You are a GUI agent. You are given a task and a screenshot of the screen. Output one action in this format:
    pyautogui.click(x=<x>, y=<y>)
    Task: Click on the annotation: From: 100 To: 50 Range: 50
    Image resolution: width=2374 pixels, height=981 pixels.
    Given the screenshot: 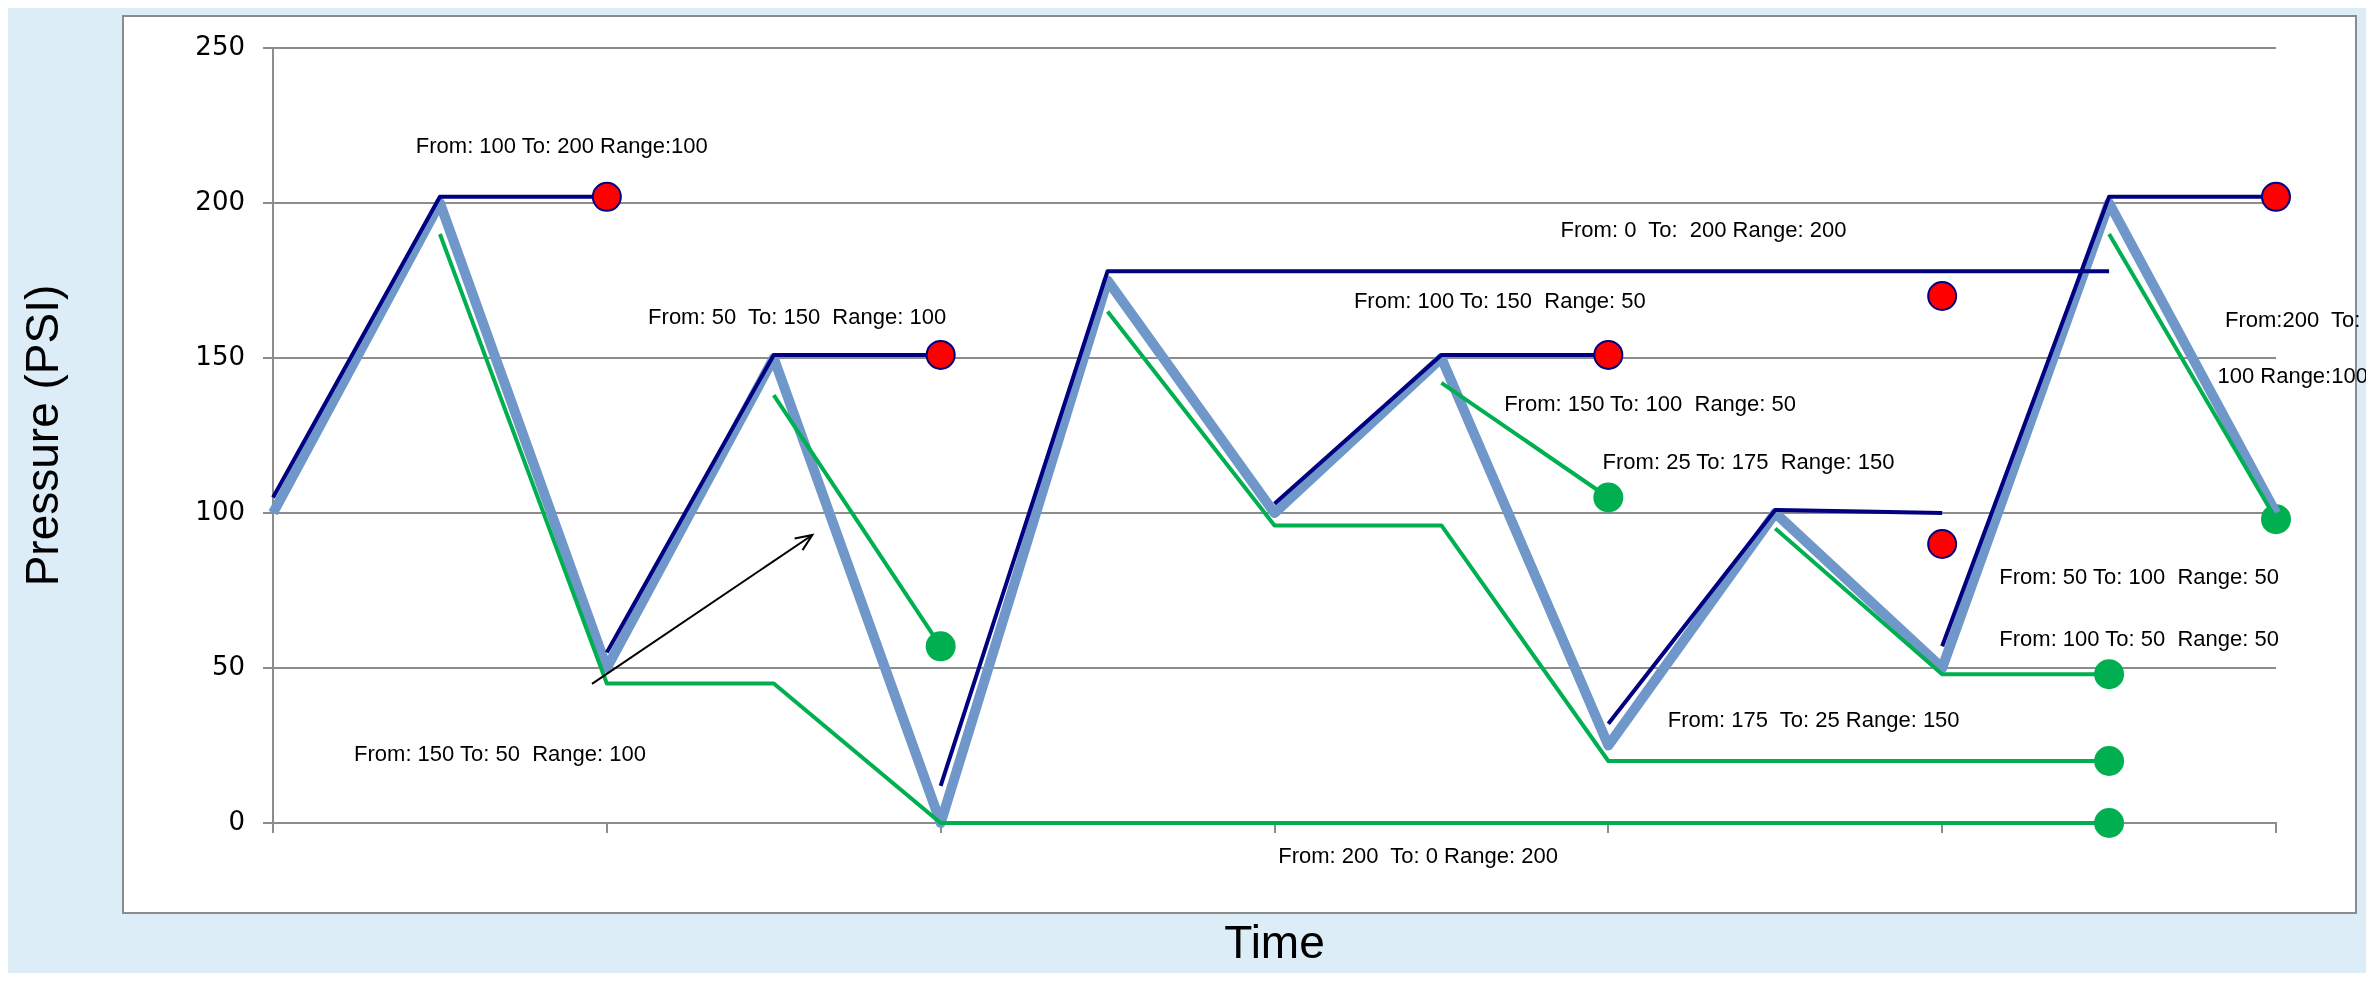 What is the action you would take?
    pyautogui.click(x=2139, y=639)
    